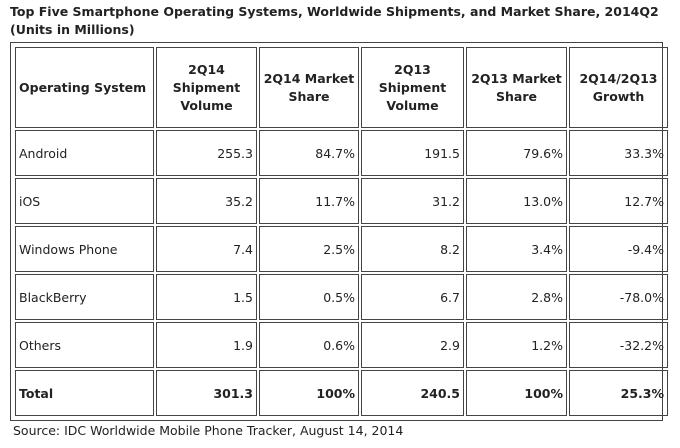 This screenshot has height=448, width=680. Describe the element at coordinates (516, 87) in the screenshot. I see `header-2q13-market-share: 2Q13 Market Share` at that location.